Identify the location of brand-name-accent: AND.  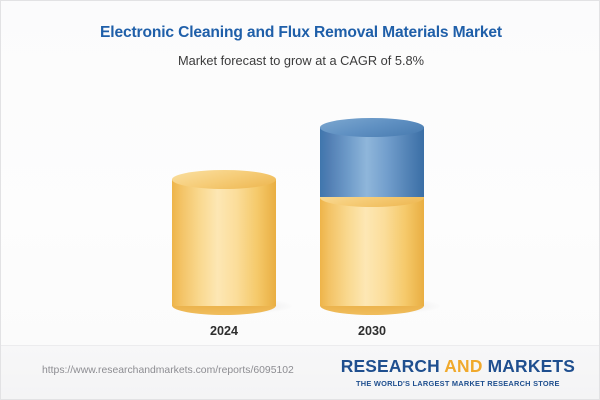
(463, 366).